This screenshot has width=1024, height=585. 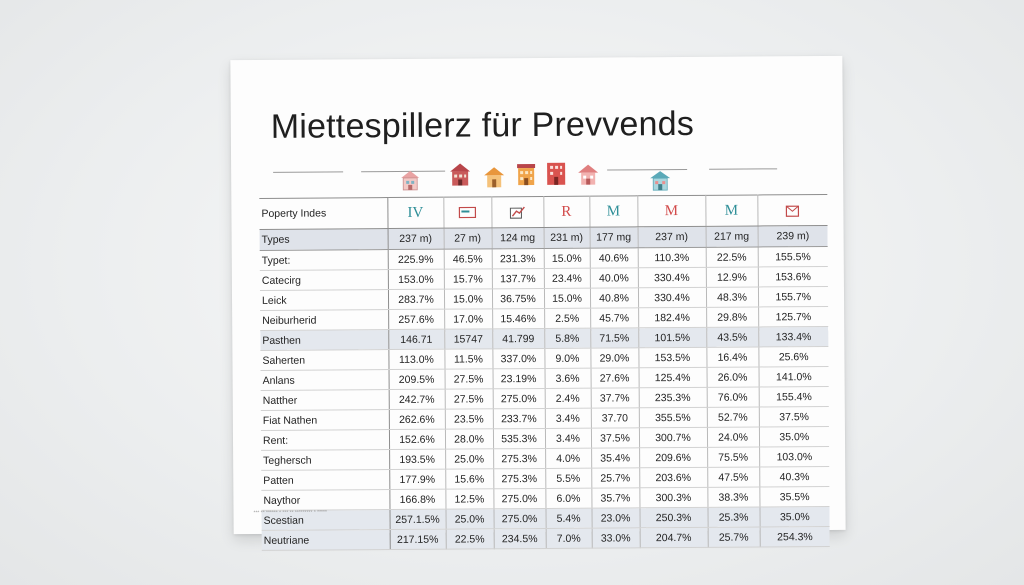 What do you see at coordinates (468, 339) in the screenshot?
I see `table-cell: 15747` at bounding box center [468, 339].